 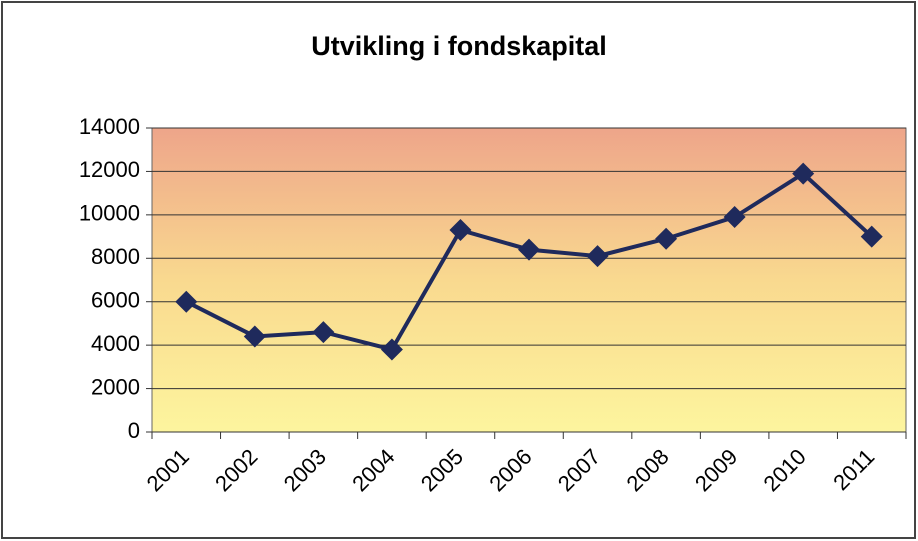 What do you see at coordinates (115, 343) in the screenshot?
I see `y-tick-label: 4000` at bounding box center [115, 343].